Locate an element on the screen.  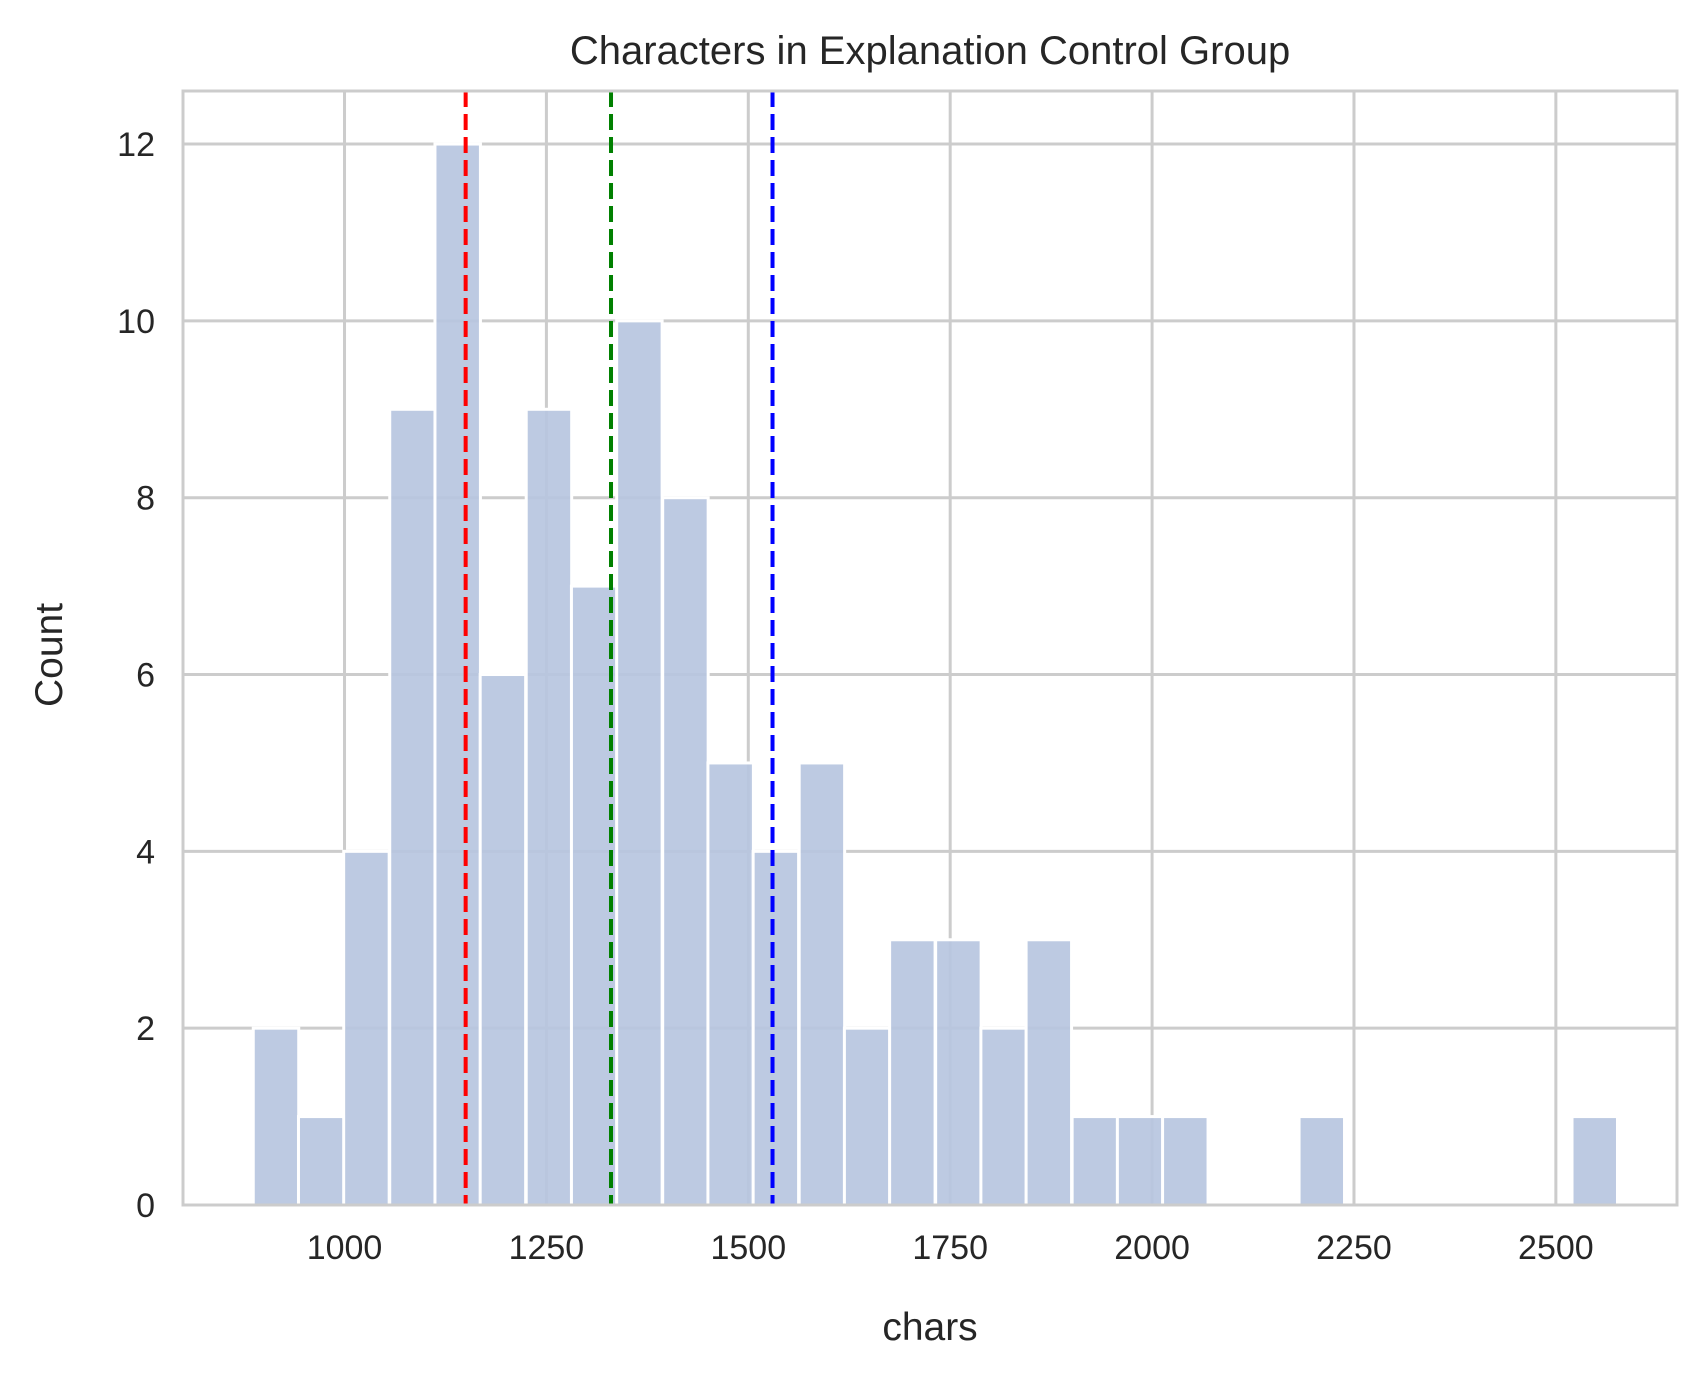
x-tick-label: 1750 is located at coordinates (950, 1248).